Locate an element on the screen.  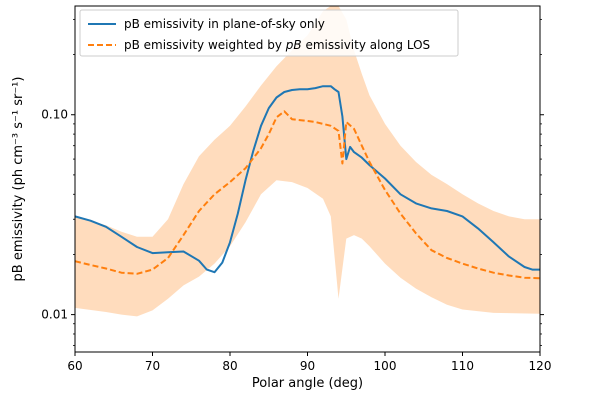
x-axis-ticks: 60 70 80 90 100 110 120 is located at coordinates (309, 362).